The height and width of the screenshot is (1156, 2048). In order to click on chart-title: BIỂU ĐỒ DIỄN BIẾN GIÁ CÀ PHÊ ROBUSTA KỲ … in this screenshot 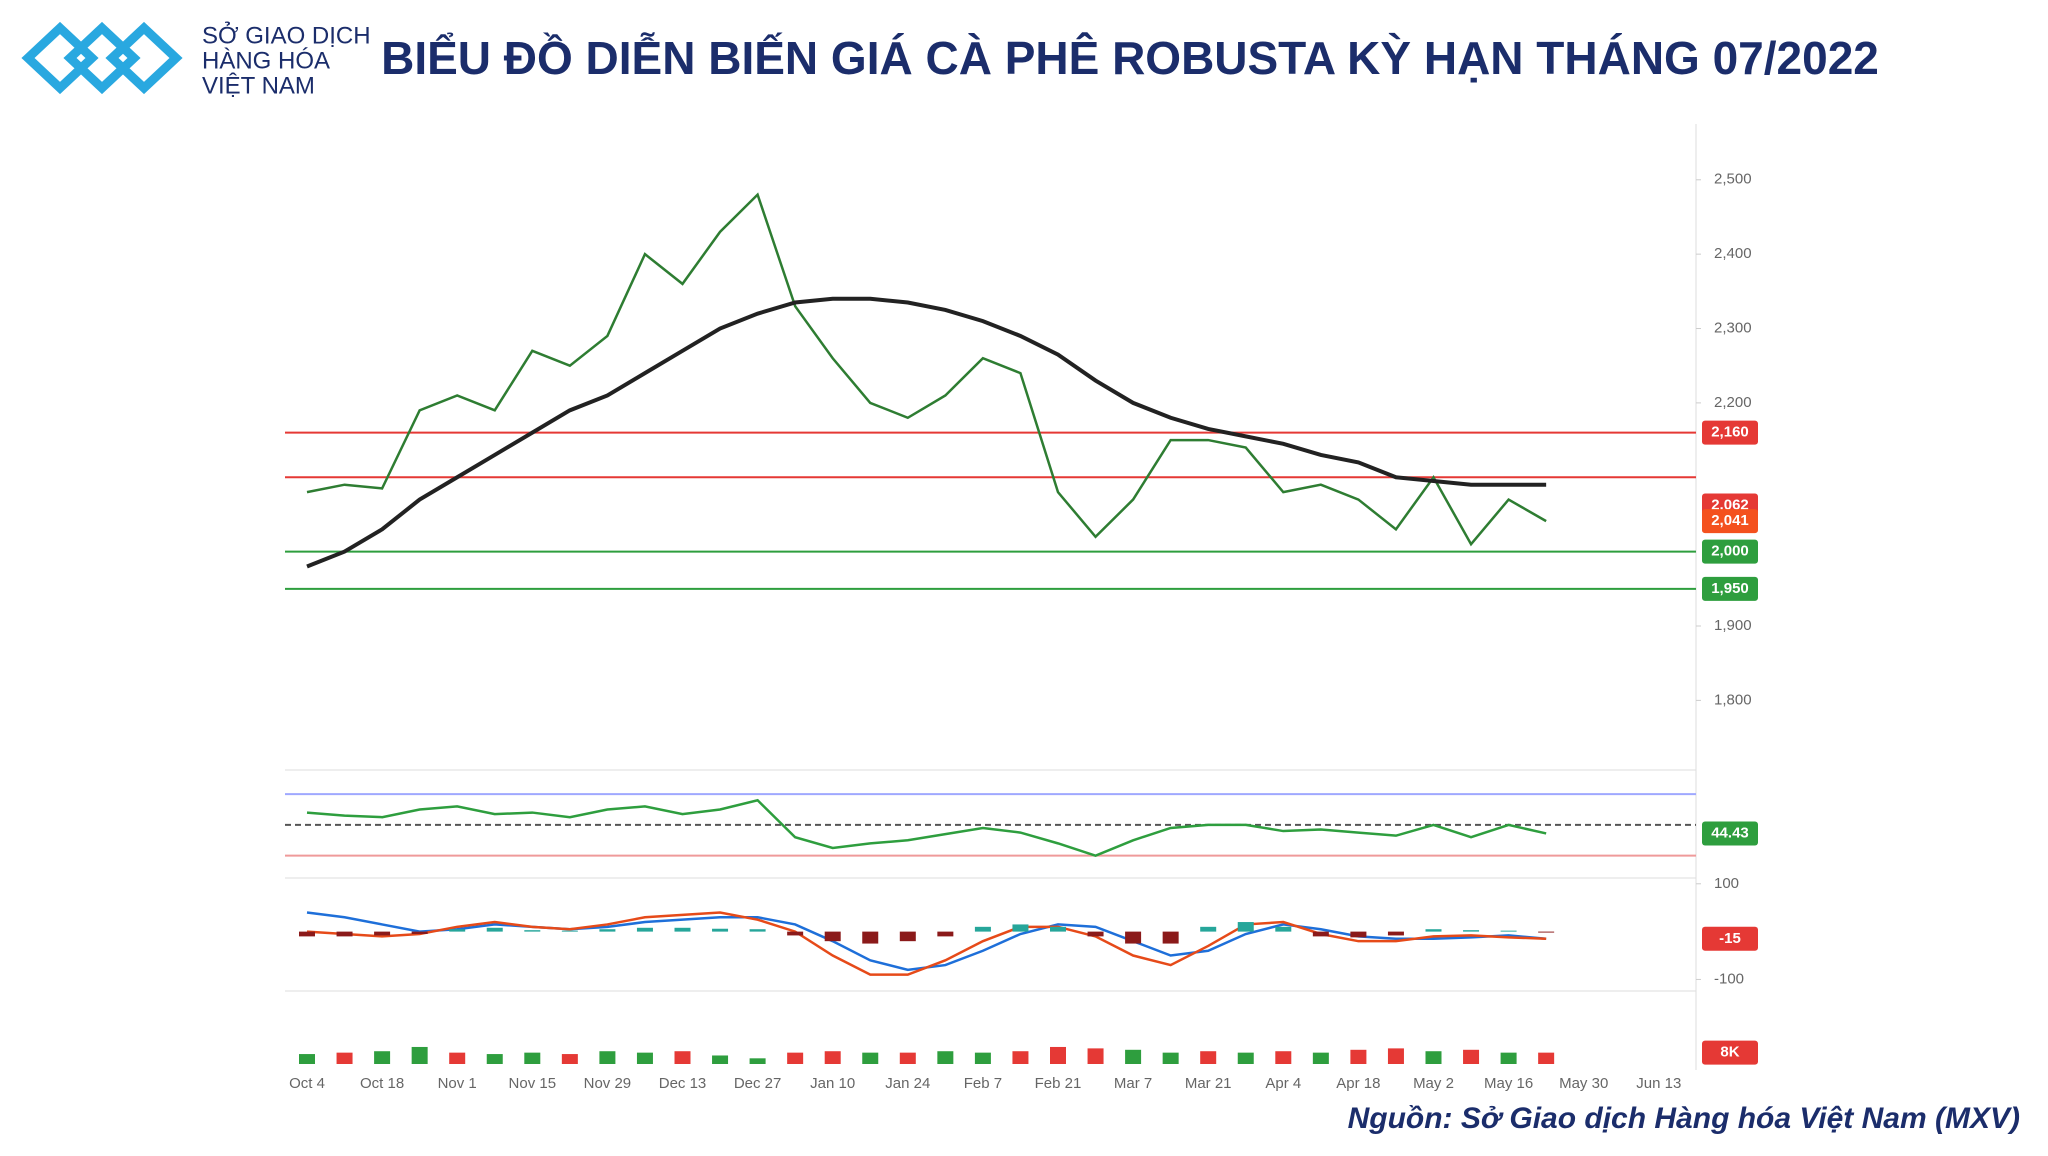, I will do `click(1130, 58)`.